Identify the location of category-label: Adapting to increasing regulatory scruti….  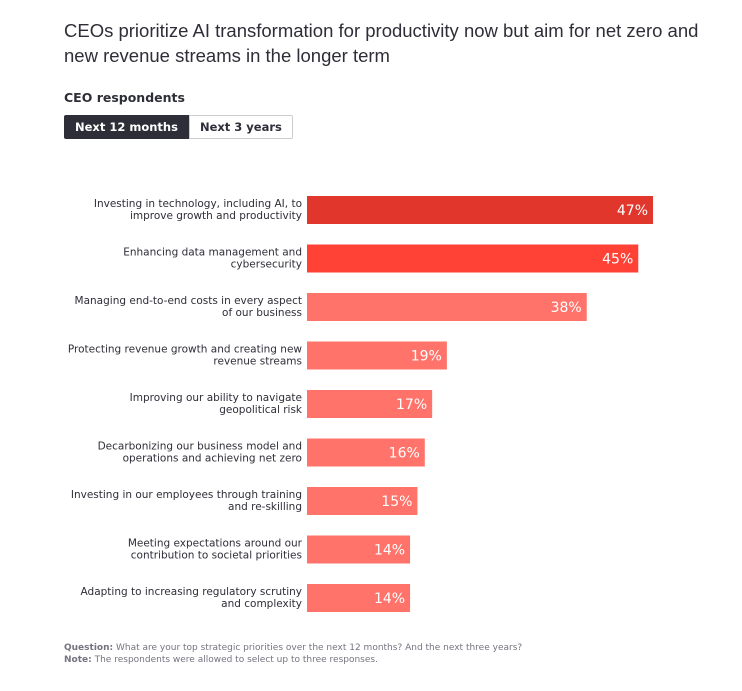
(191, 598).